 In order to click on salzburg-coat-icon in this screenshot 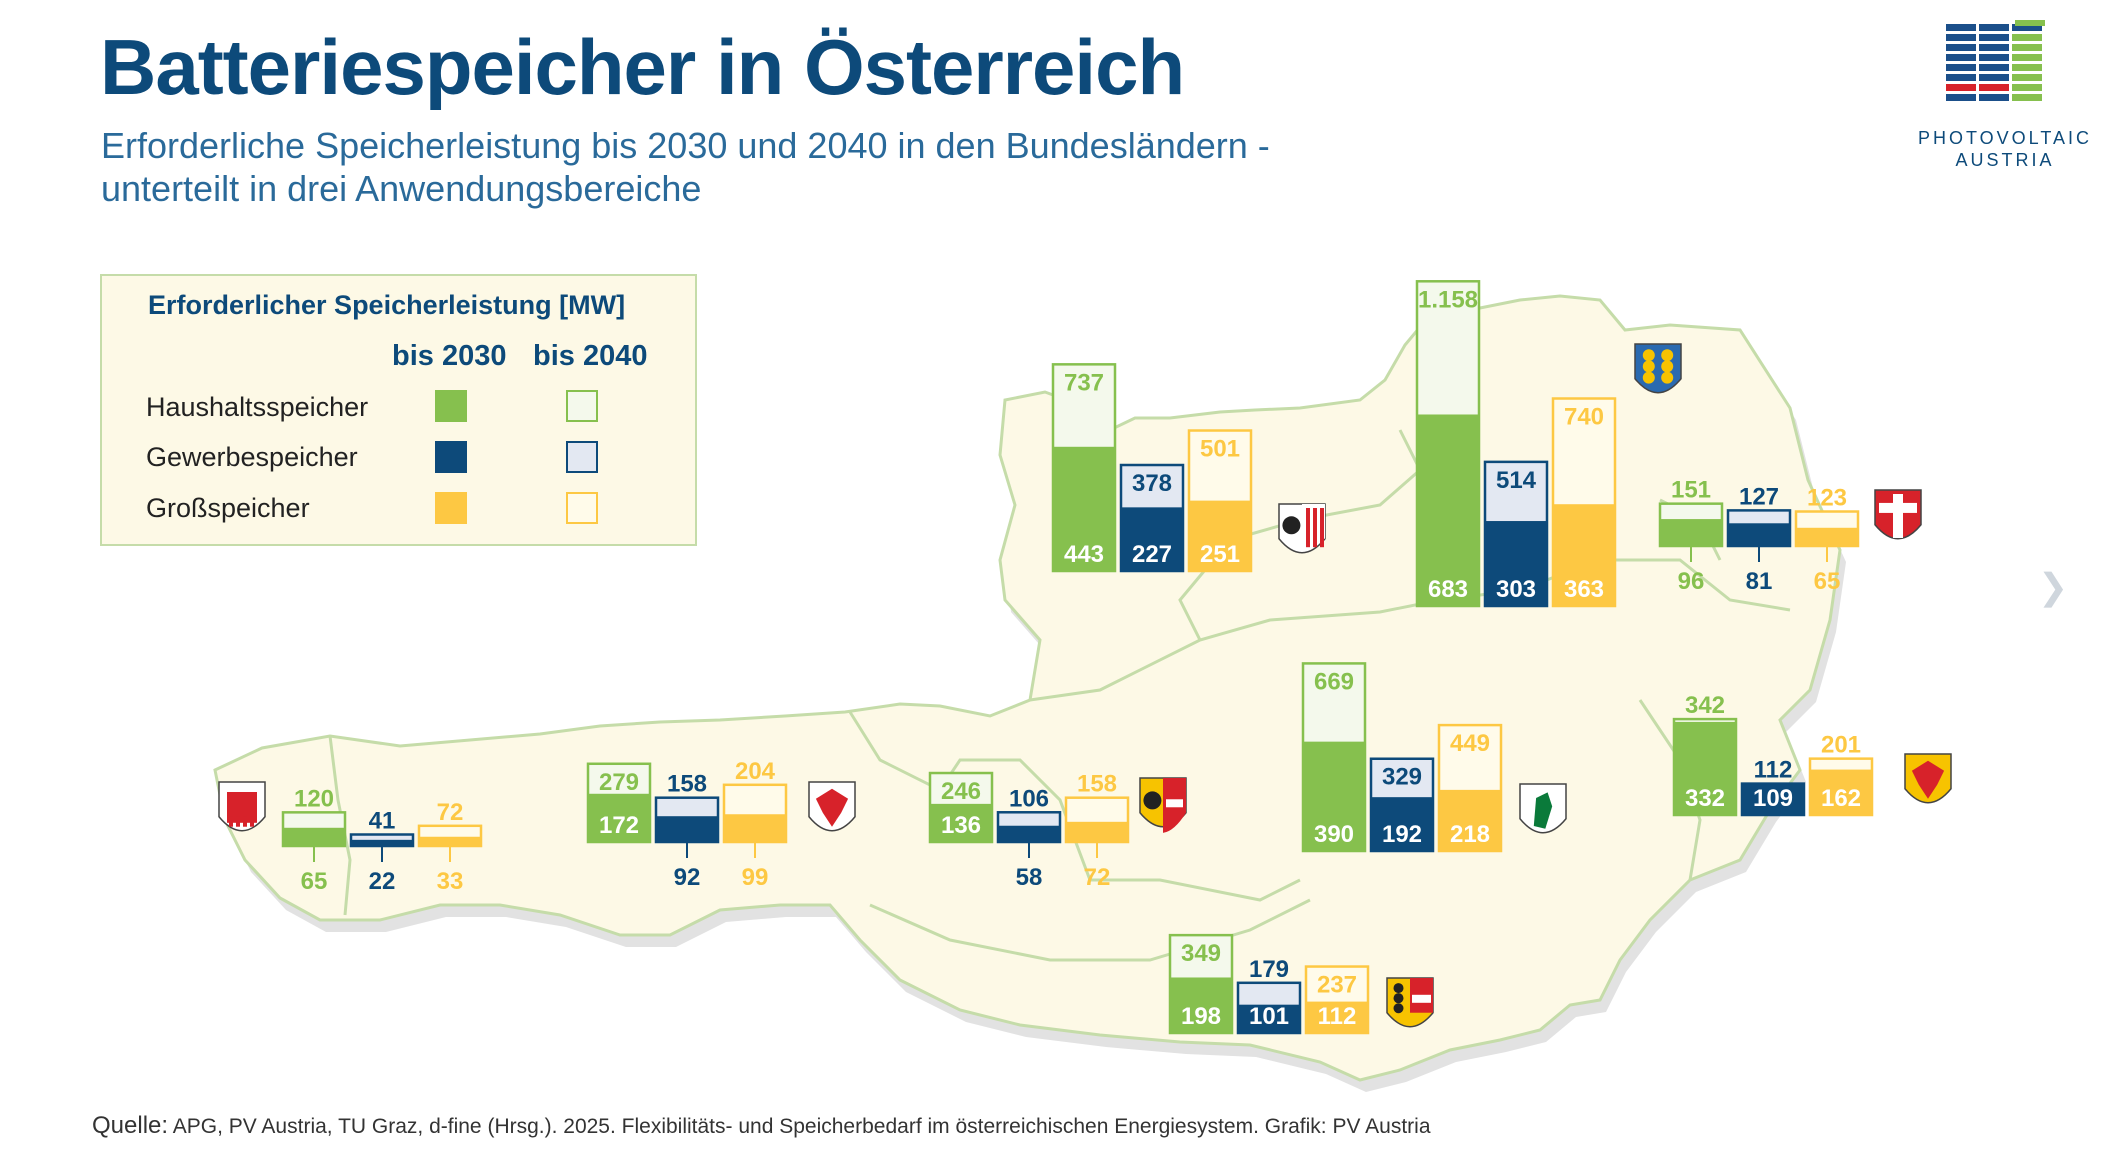, I will do `click(1163, 805)`.